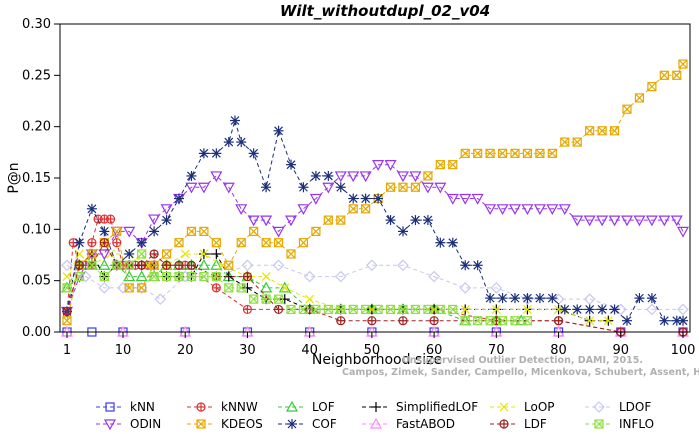 This screenshot has width=699, height=434. Describe the element at coordinates (599, 424) in the screenshot. I see `legend-marker-inflo` at that location.